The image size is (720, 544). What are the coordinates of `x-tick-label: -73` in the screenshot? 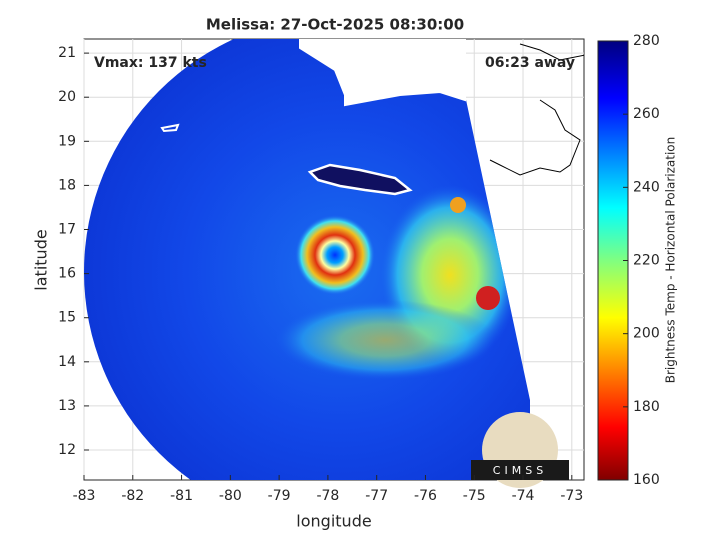 It's located at (571, 496).